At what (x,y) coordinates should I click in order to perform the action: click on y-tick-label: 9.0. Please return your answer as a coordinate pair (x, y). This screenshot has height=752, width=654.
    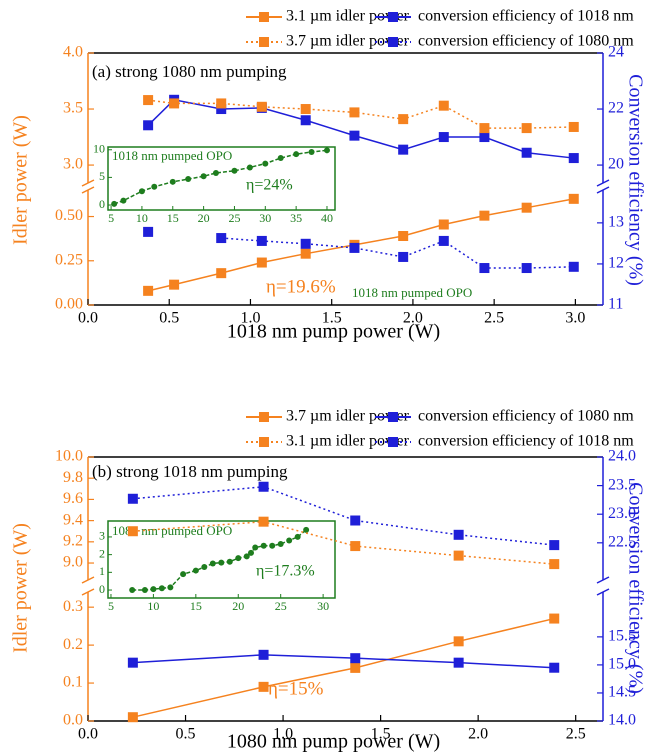
    Looking at the image, I should click on (73, 562).